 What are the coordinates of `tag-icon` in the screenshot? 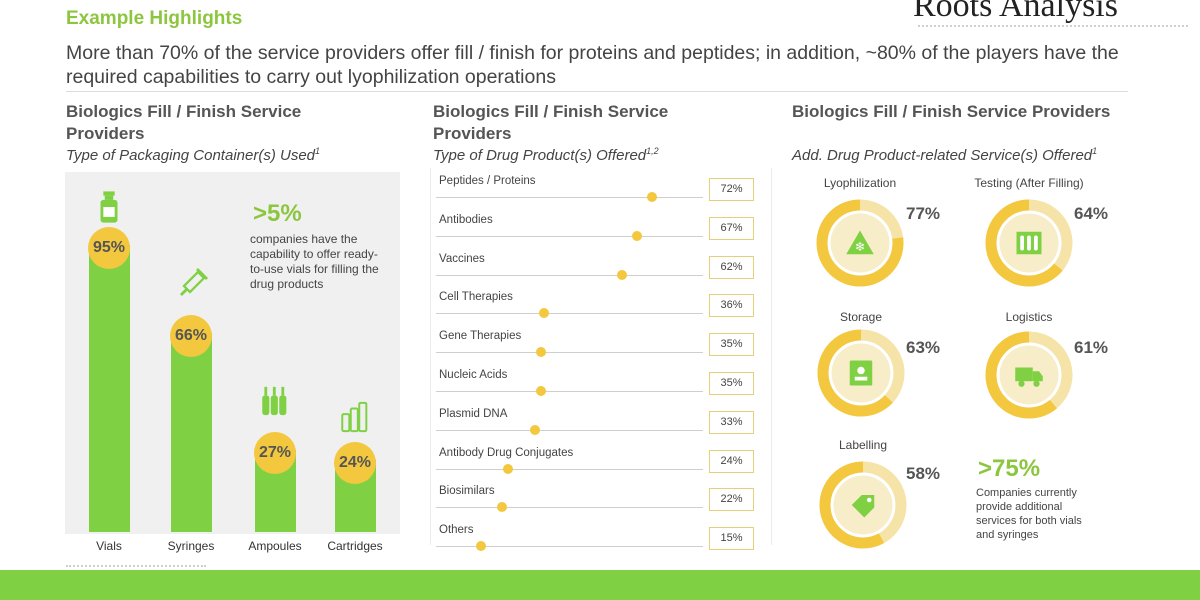 It's located at (863, 506).